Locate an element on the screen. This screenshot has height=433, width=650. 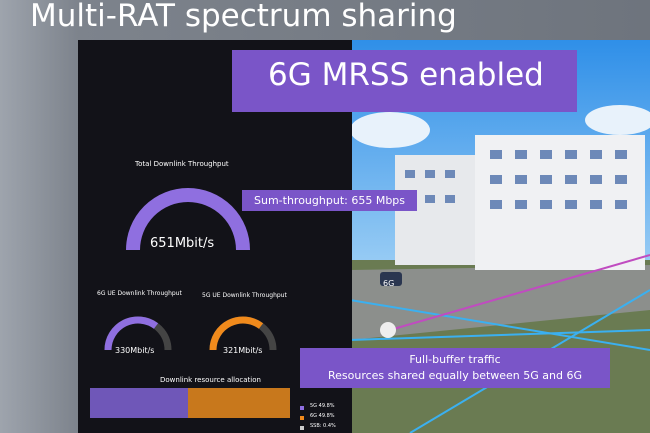
legend-entry: 5G 49.8% is located at coordinates (322, 406).